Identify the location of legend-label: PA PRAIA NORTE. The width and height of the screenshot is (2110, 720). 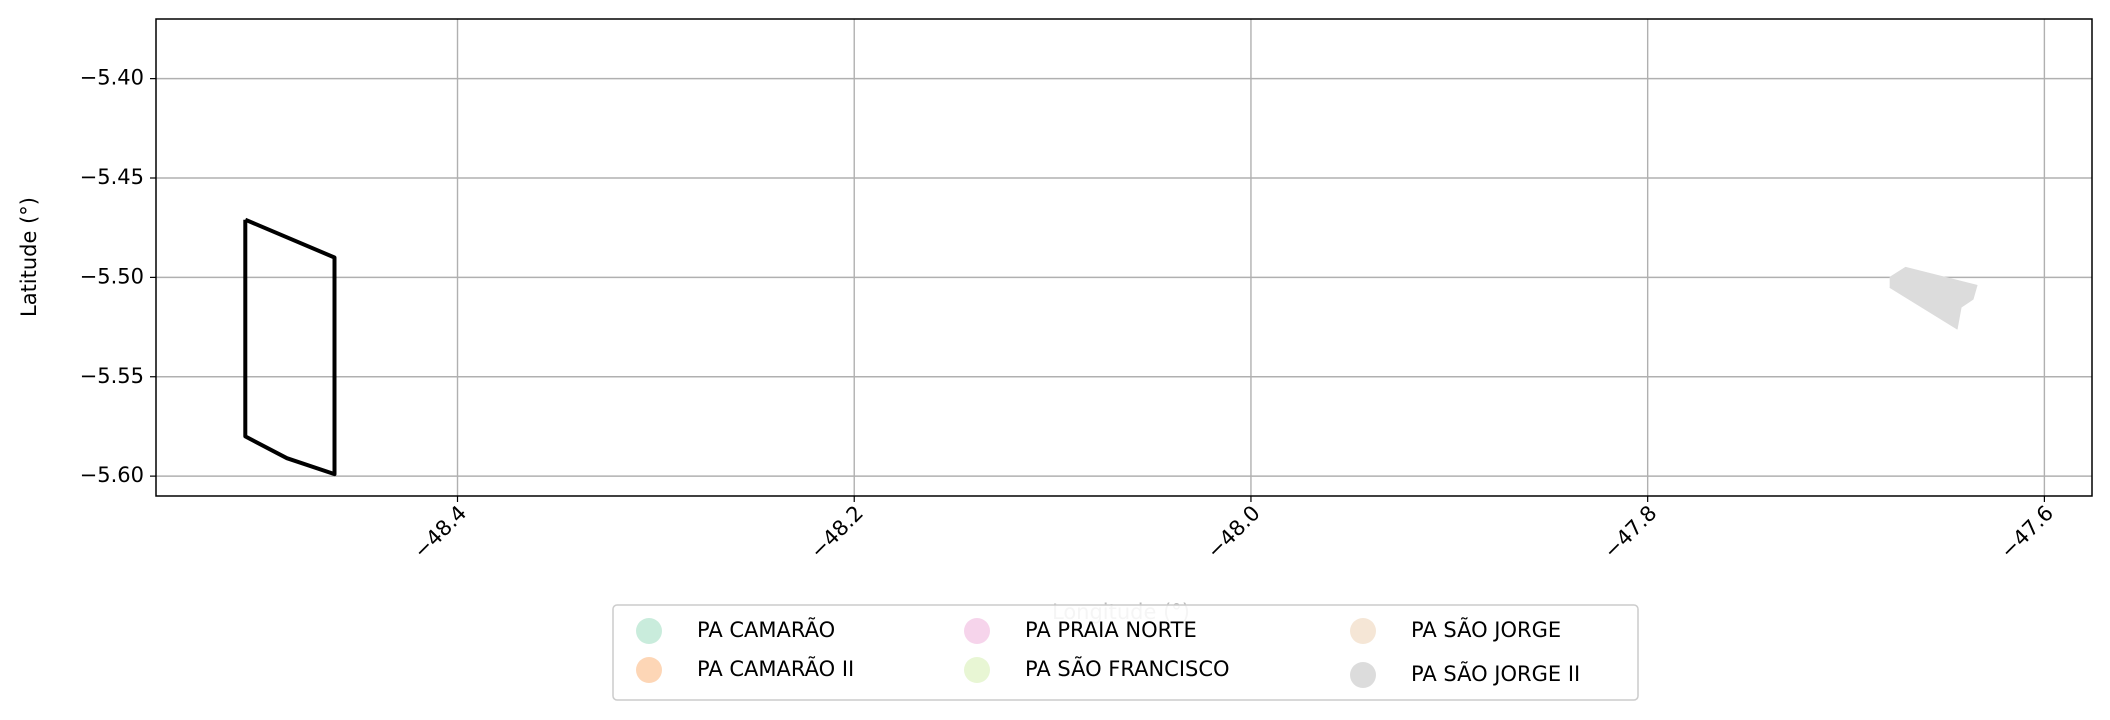
(1111, 630).